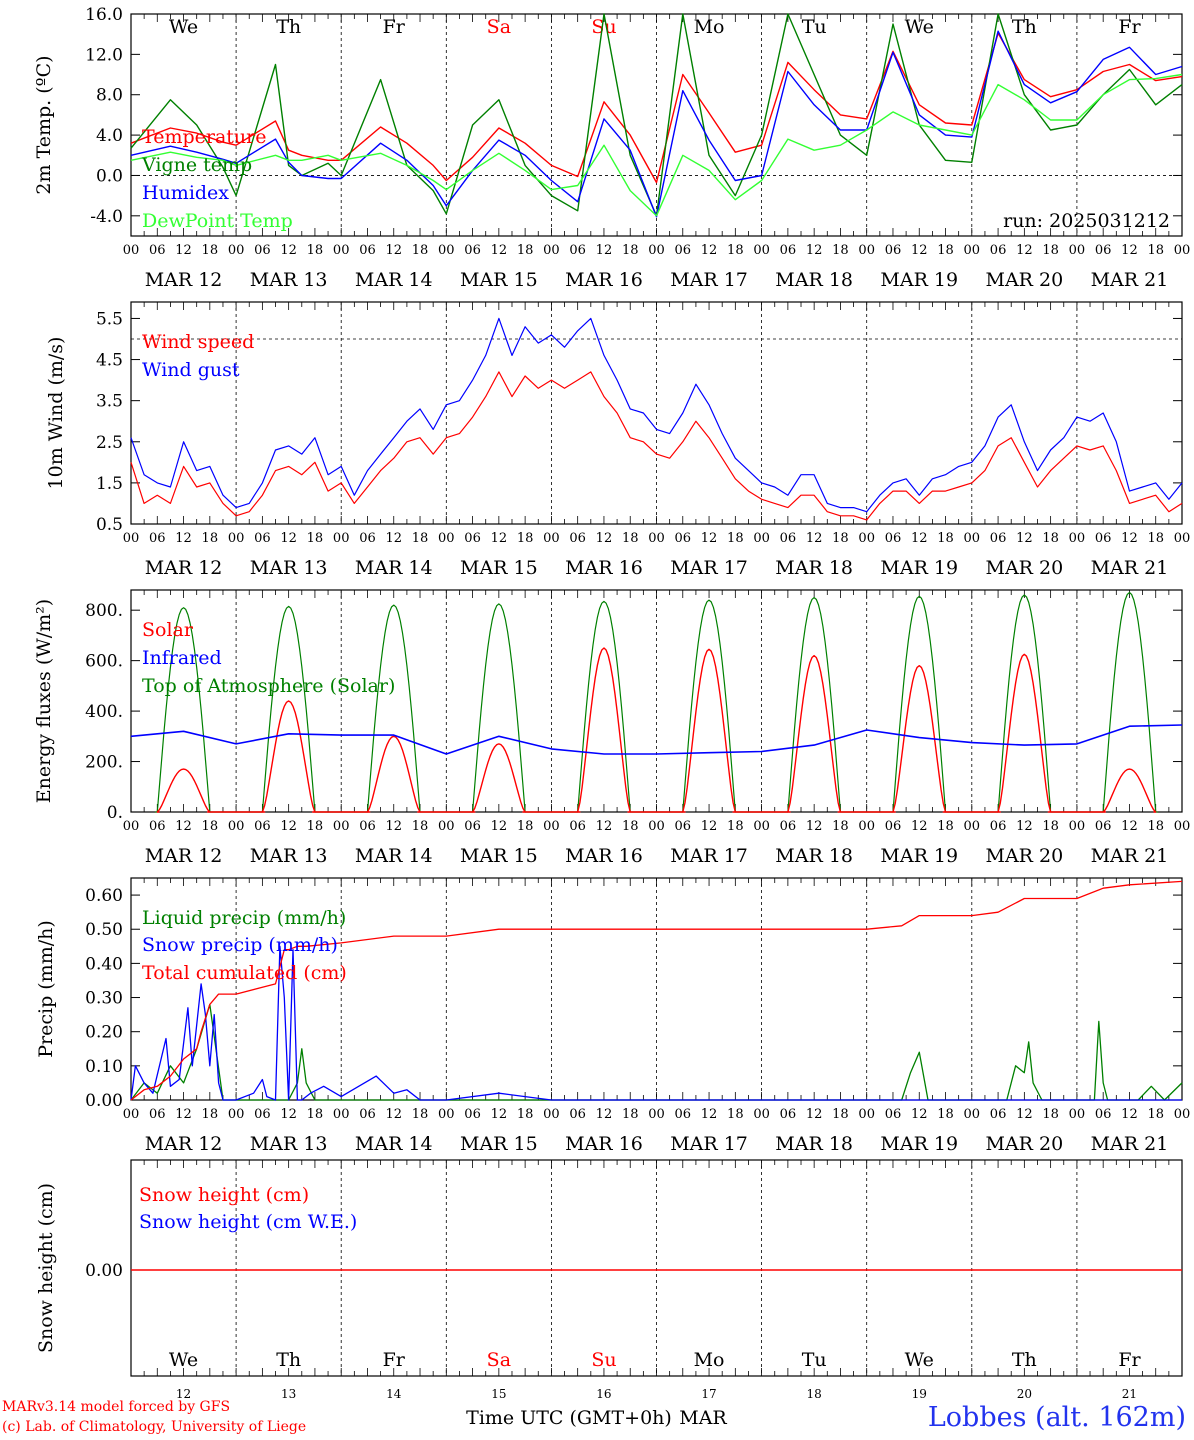 The image size is (1194, 1440). What do you see at coordinates (604, 280) in the screenshot?
I see `date-label: MAR 16` at bounding box center [604, 280].